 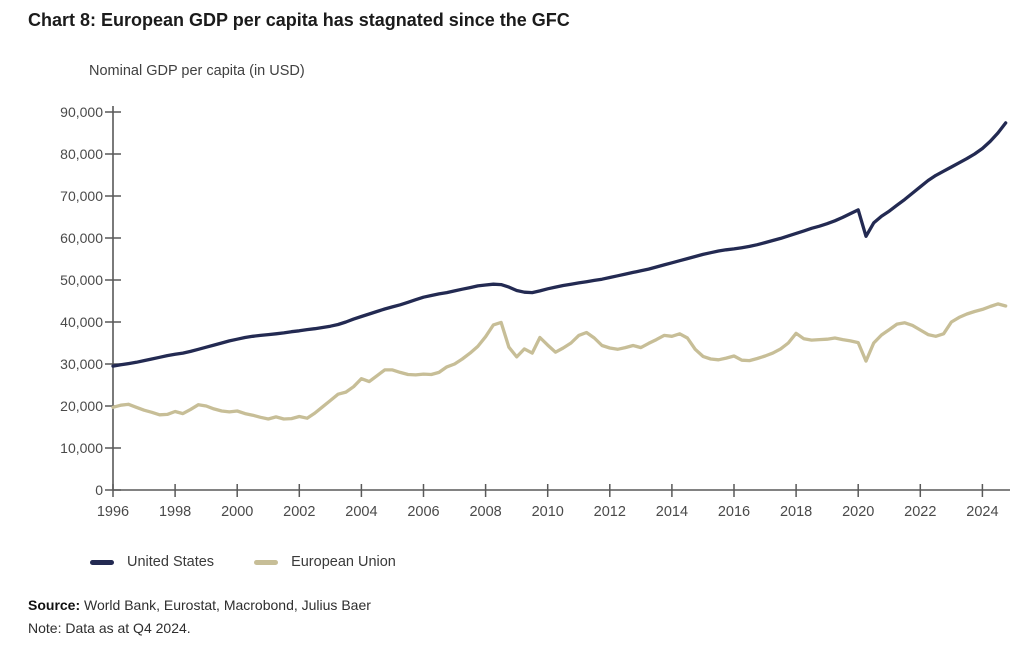 What do you see at coordinates (485, 512) in the screenshot?
I see `x-tick-label: 2008` at bounding box center [485, 512].